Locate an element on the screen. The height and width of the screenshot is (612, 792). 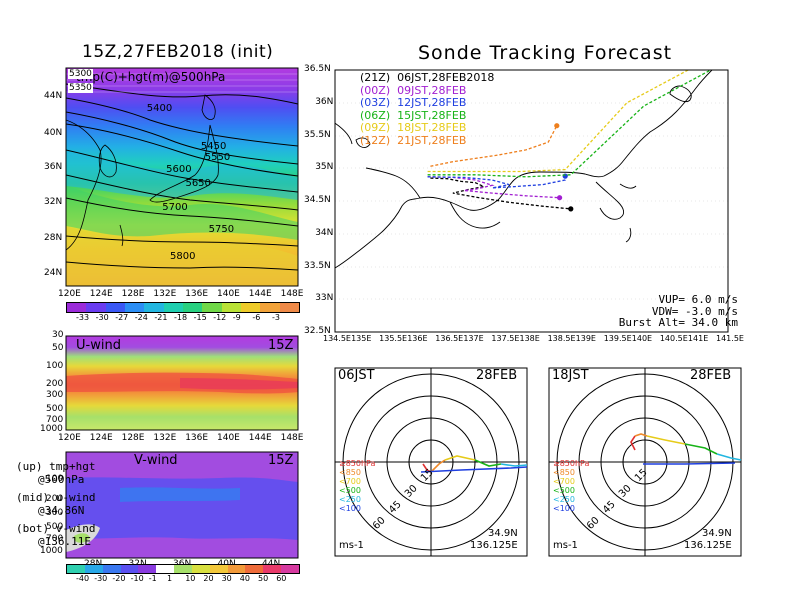
sonde-tracks is located at coordinates (570, 141).